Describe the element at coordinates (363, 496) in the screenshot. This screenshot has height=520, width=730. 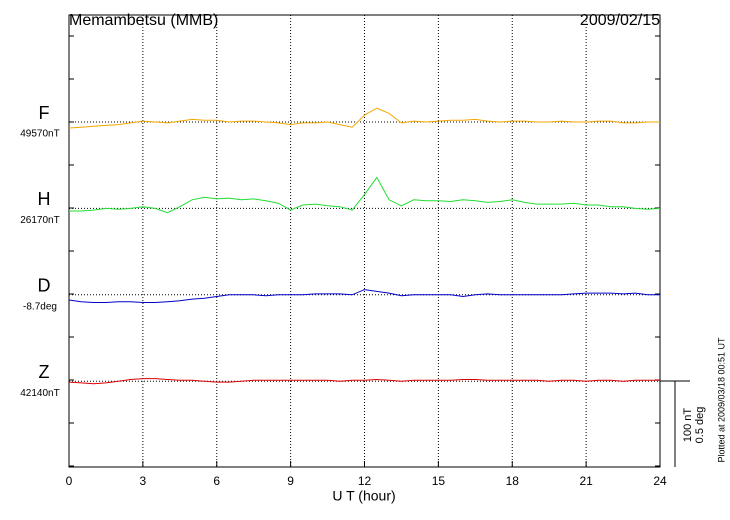
I see `x-axis-label: U T (hour)` at that location.